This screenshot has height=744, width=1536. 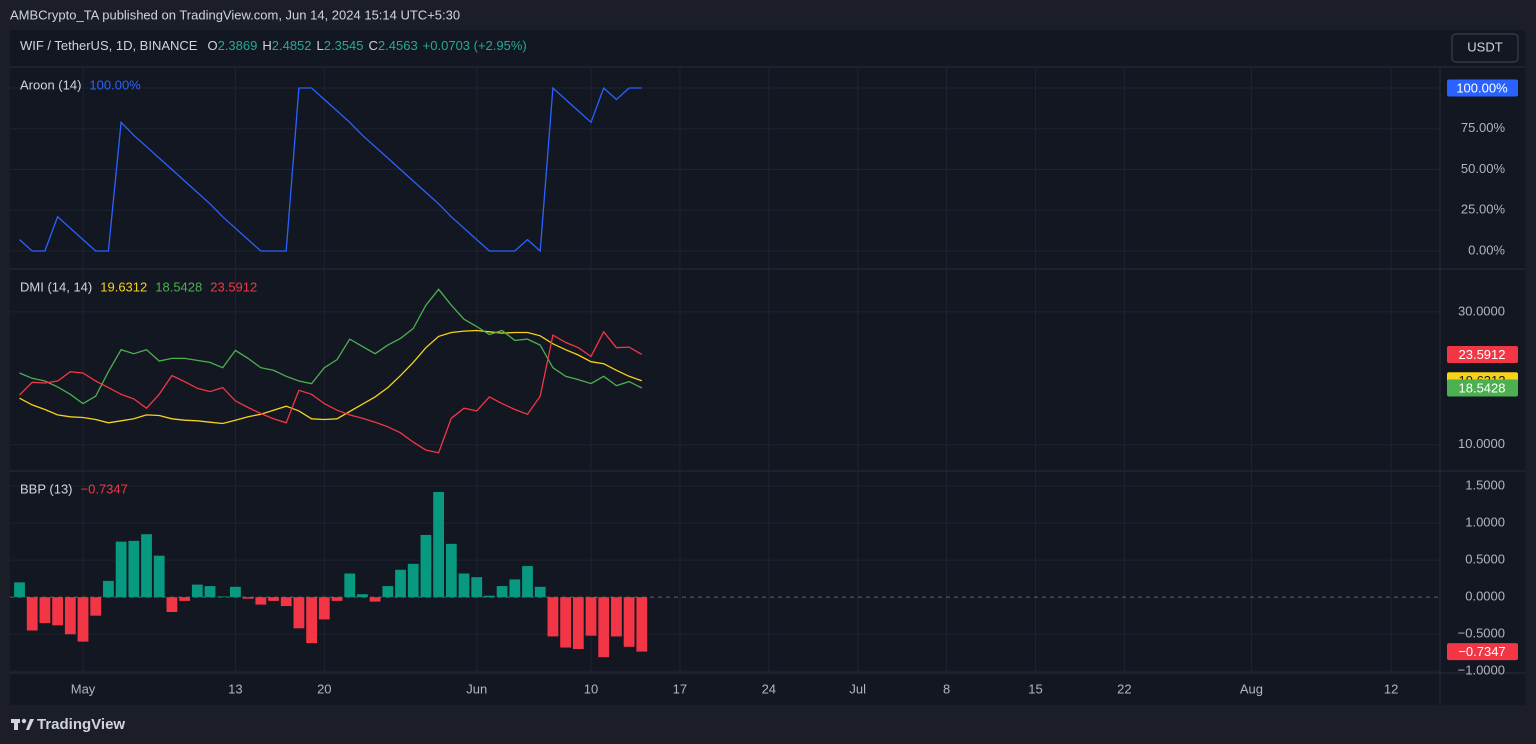 What do you see at coordinates (1483, 127) in the screenshot?
I see `y-tick-label: 75.00%` at bounding box center [1483, 127].